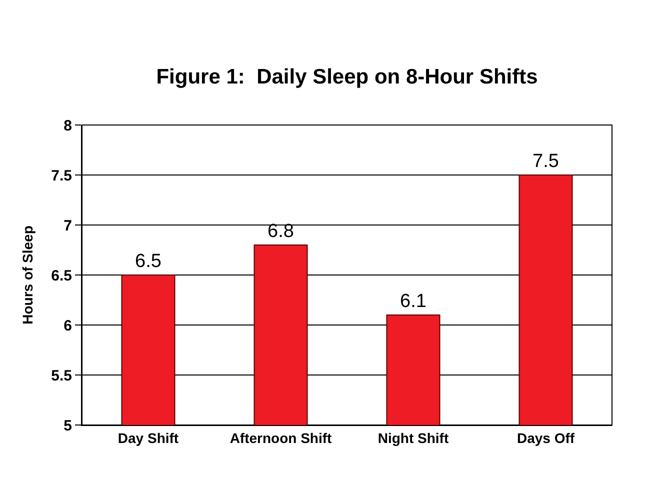 Image resolution: width=657 pixels, height=493 pixels. Describe the element at coordinates (28, 275) in the screenshot. I see `y-axis-title: Hours of Sleep` at that location.